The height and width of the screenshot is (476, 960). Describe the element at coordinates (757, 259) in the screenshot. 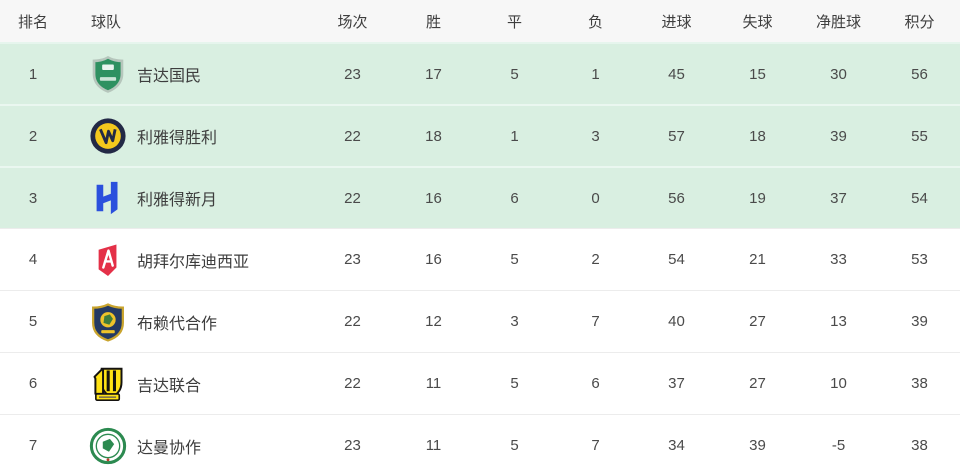

I see `goals-against-value: 21` at that location.